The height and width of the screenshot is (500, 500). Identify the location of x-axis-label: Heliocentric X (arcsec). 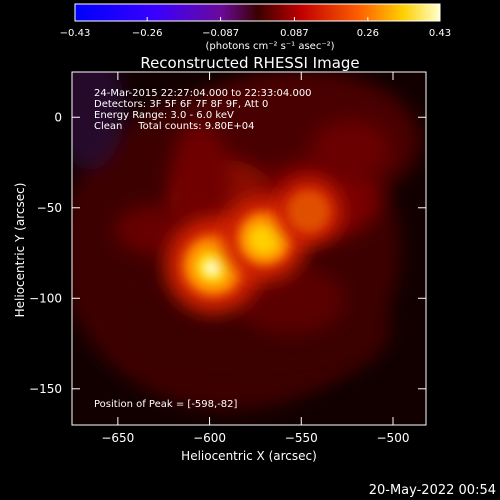
(249, 456).